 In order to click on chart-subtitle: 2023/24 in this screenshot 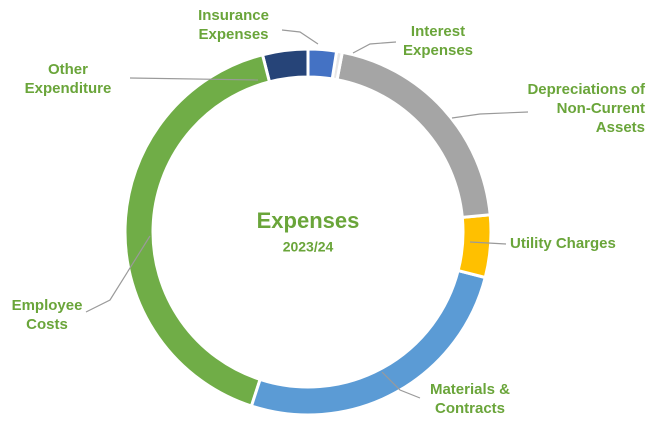, I will do `click(308, 247)`.